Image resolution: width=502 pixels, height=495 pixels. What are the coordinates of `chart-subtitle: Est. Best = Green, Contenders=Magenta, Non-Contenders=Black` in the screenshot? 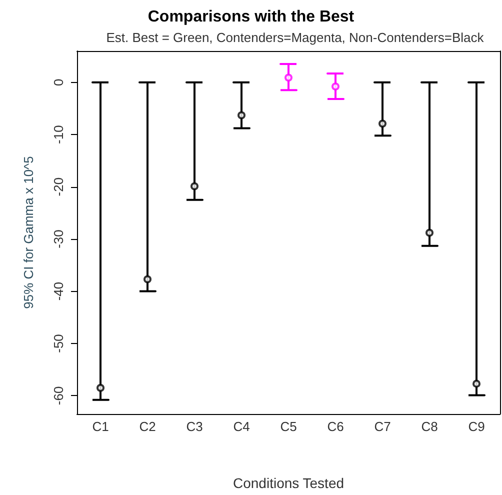 It's located at (295, 37).